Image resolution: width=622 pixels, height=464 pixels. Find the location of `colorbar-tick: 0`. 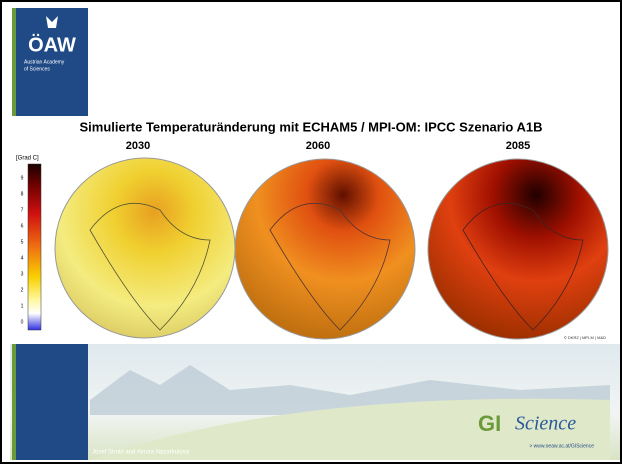

colorbar-tick: 0 is located at coordinates (22, 322).